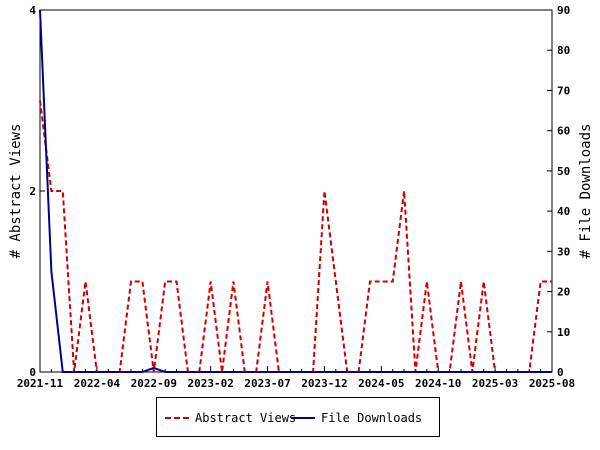 Image resolution: width=600 pixels, height=450 pixels. I want to click on right-y-tick-label: 0, so click(560, 372).